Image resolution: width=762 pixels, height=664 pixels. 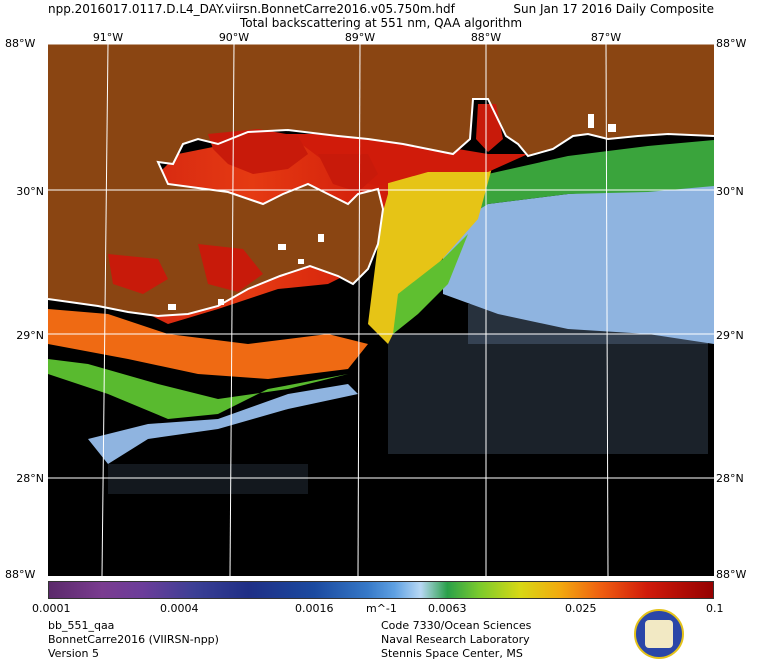 I want to click on footer-lab: Naval Research Laboratory, so click(x=455, y=639).